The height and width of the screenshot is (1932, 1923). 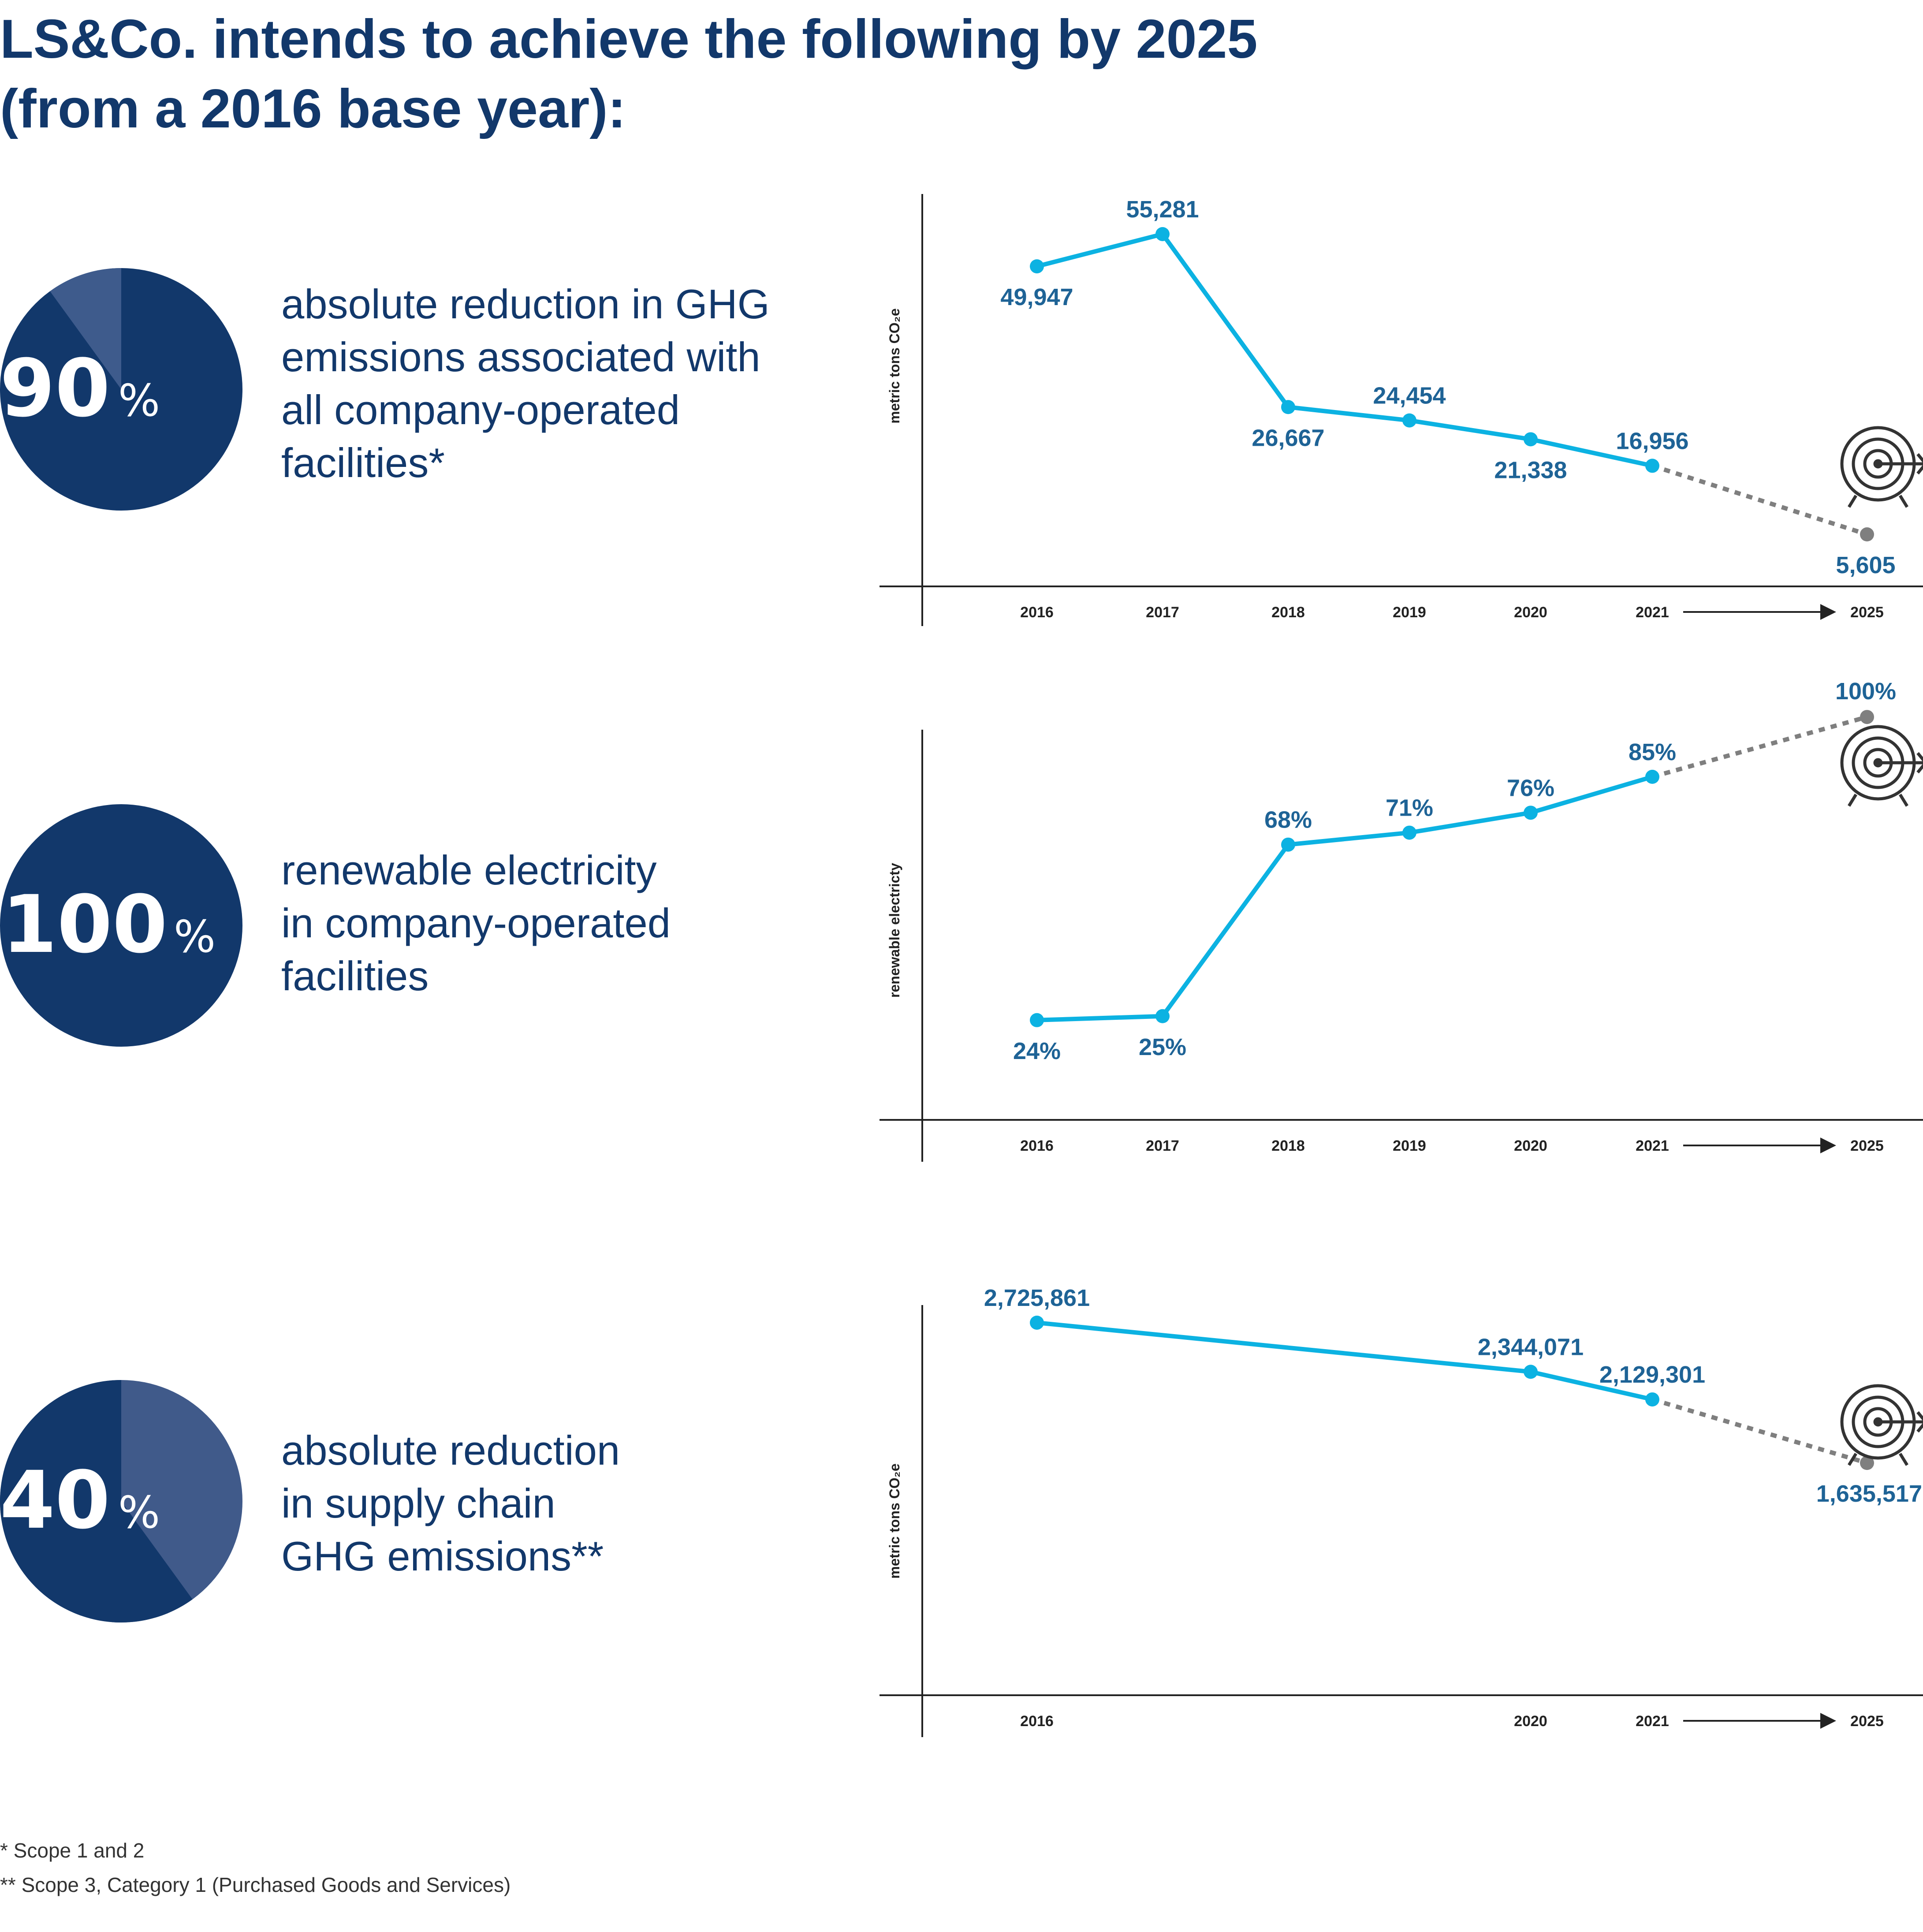 I want to click on goal-supply-chain-circle: 40 %, so click(x=121, y=1501).